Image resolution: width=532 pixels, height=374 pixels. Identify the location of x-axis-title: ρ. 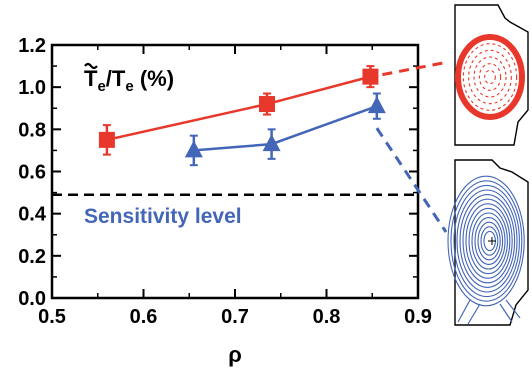
(235, 354).